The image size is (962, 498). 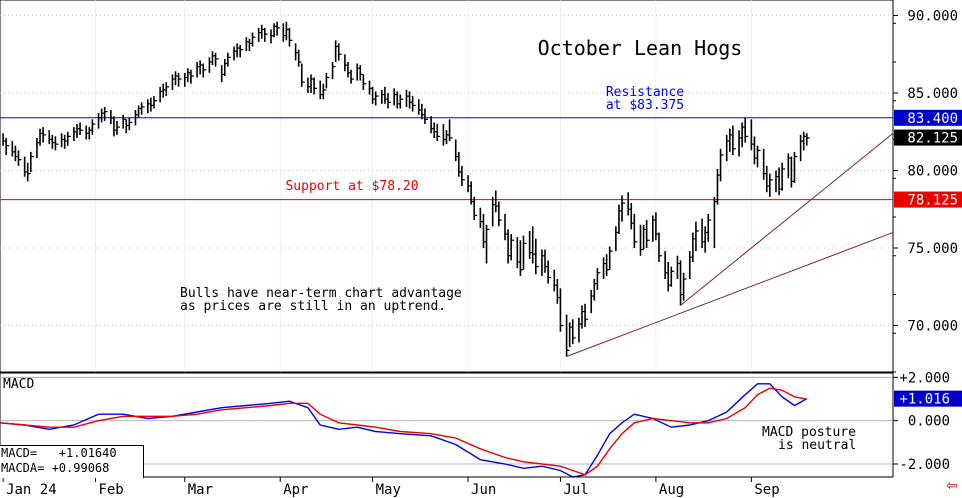 I want to click on price-annotation-line2: as prices are still in an uptrend., so click(x=313, y=306).